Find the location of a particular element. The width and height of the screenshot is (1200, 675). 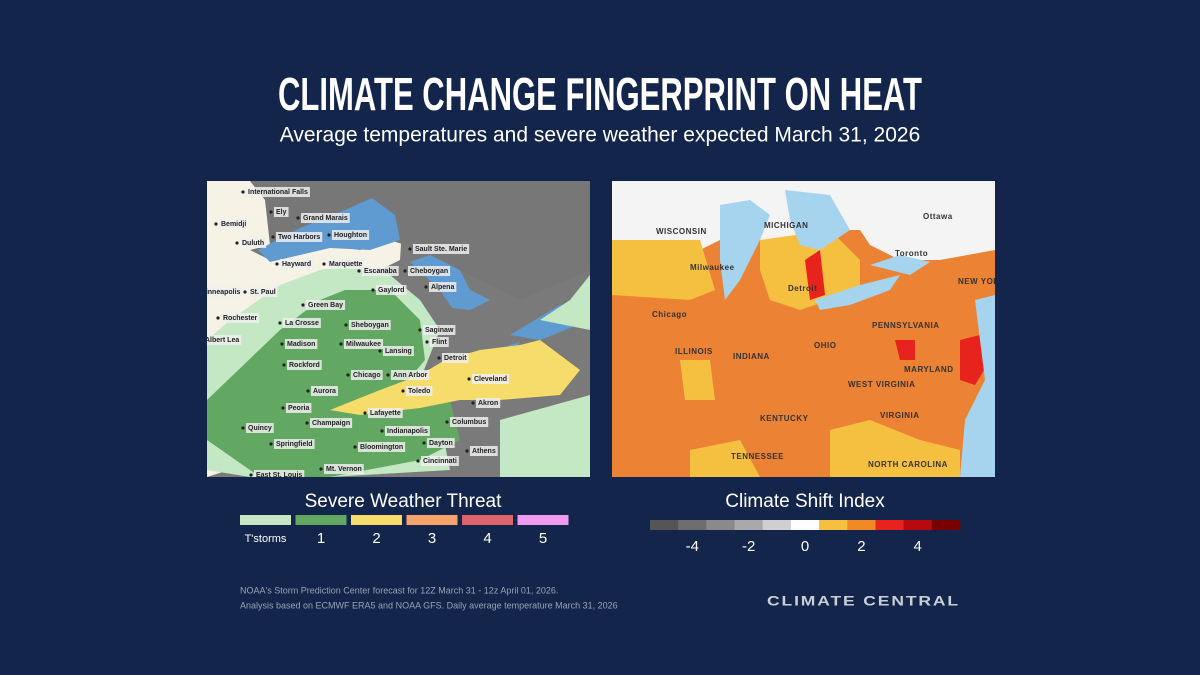

city-label: Lansing is located at coordinates (398, 351).